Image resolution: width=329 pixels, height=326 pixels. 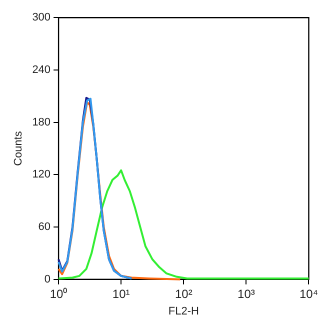 What do you see at coordinates (41, 18) in the screenshot?
I see `y-tick-label: 300` at bounding box center [41, 18].